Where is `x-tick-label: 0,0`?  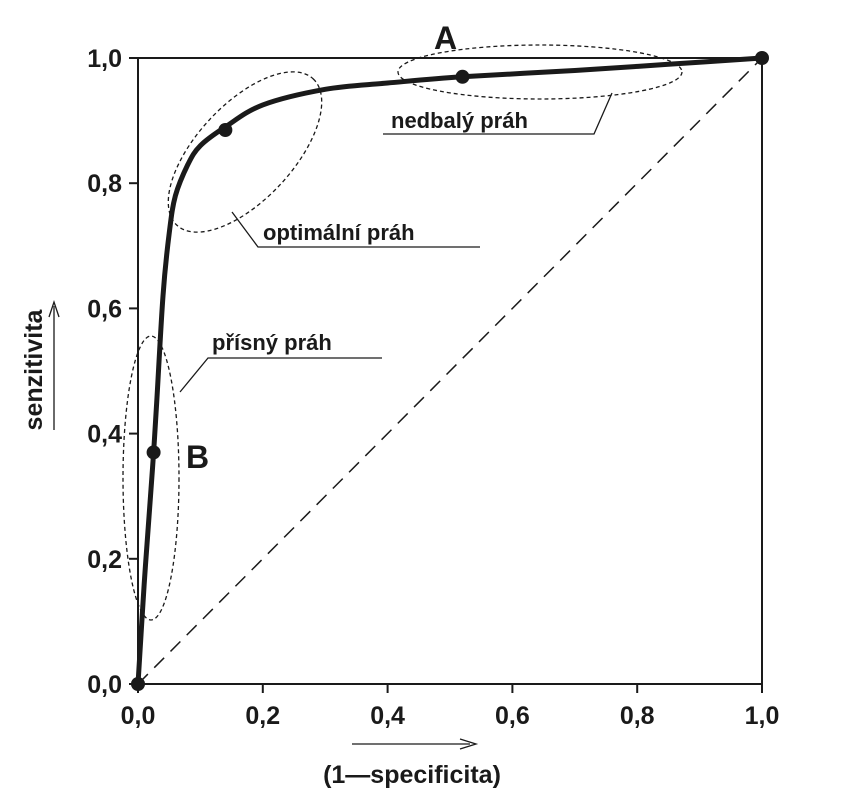
x-tick-label: 0,0 is located at coordinates (138, 716).